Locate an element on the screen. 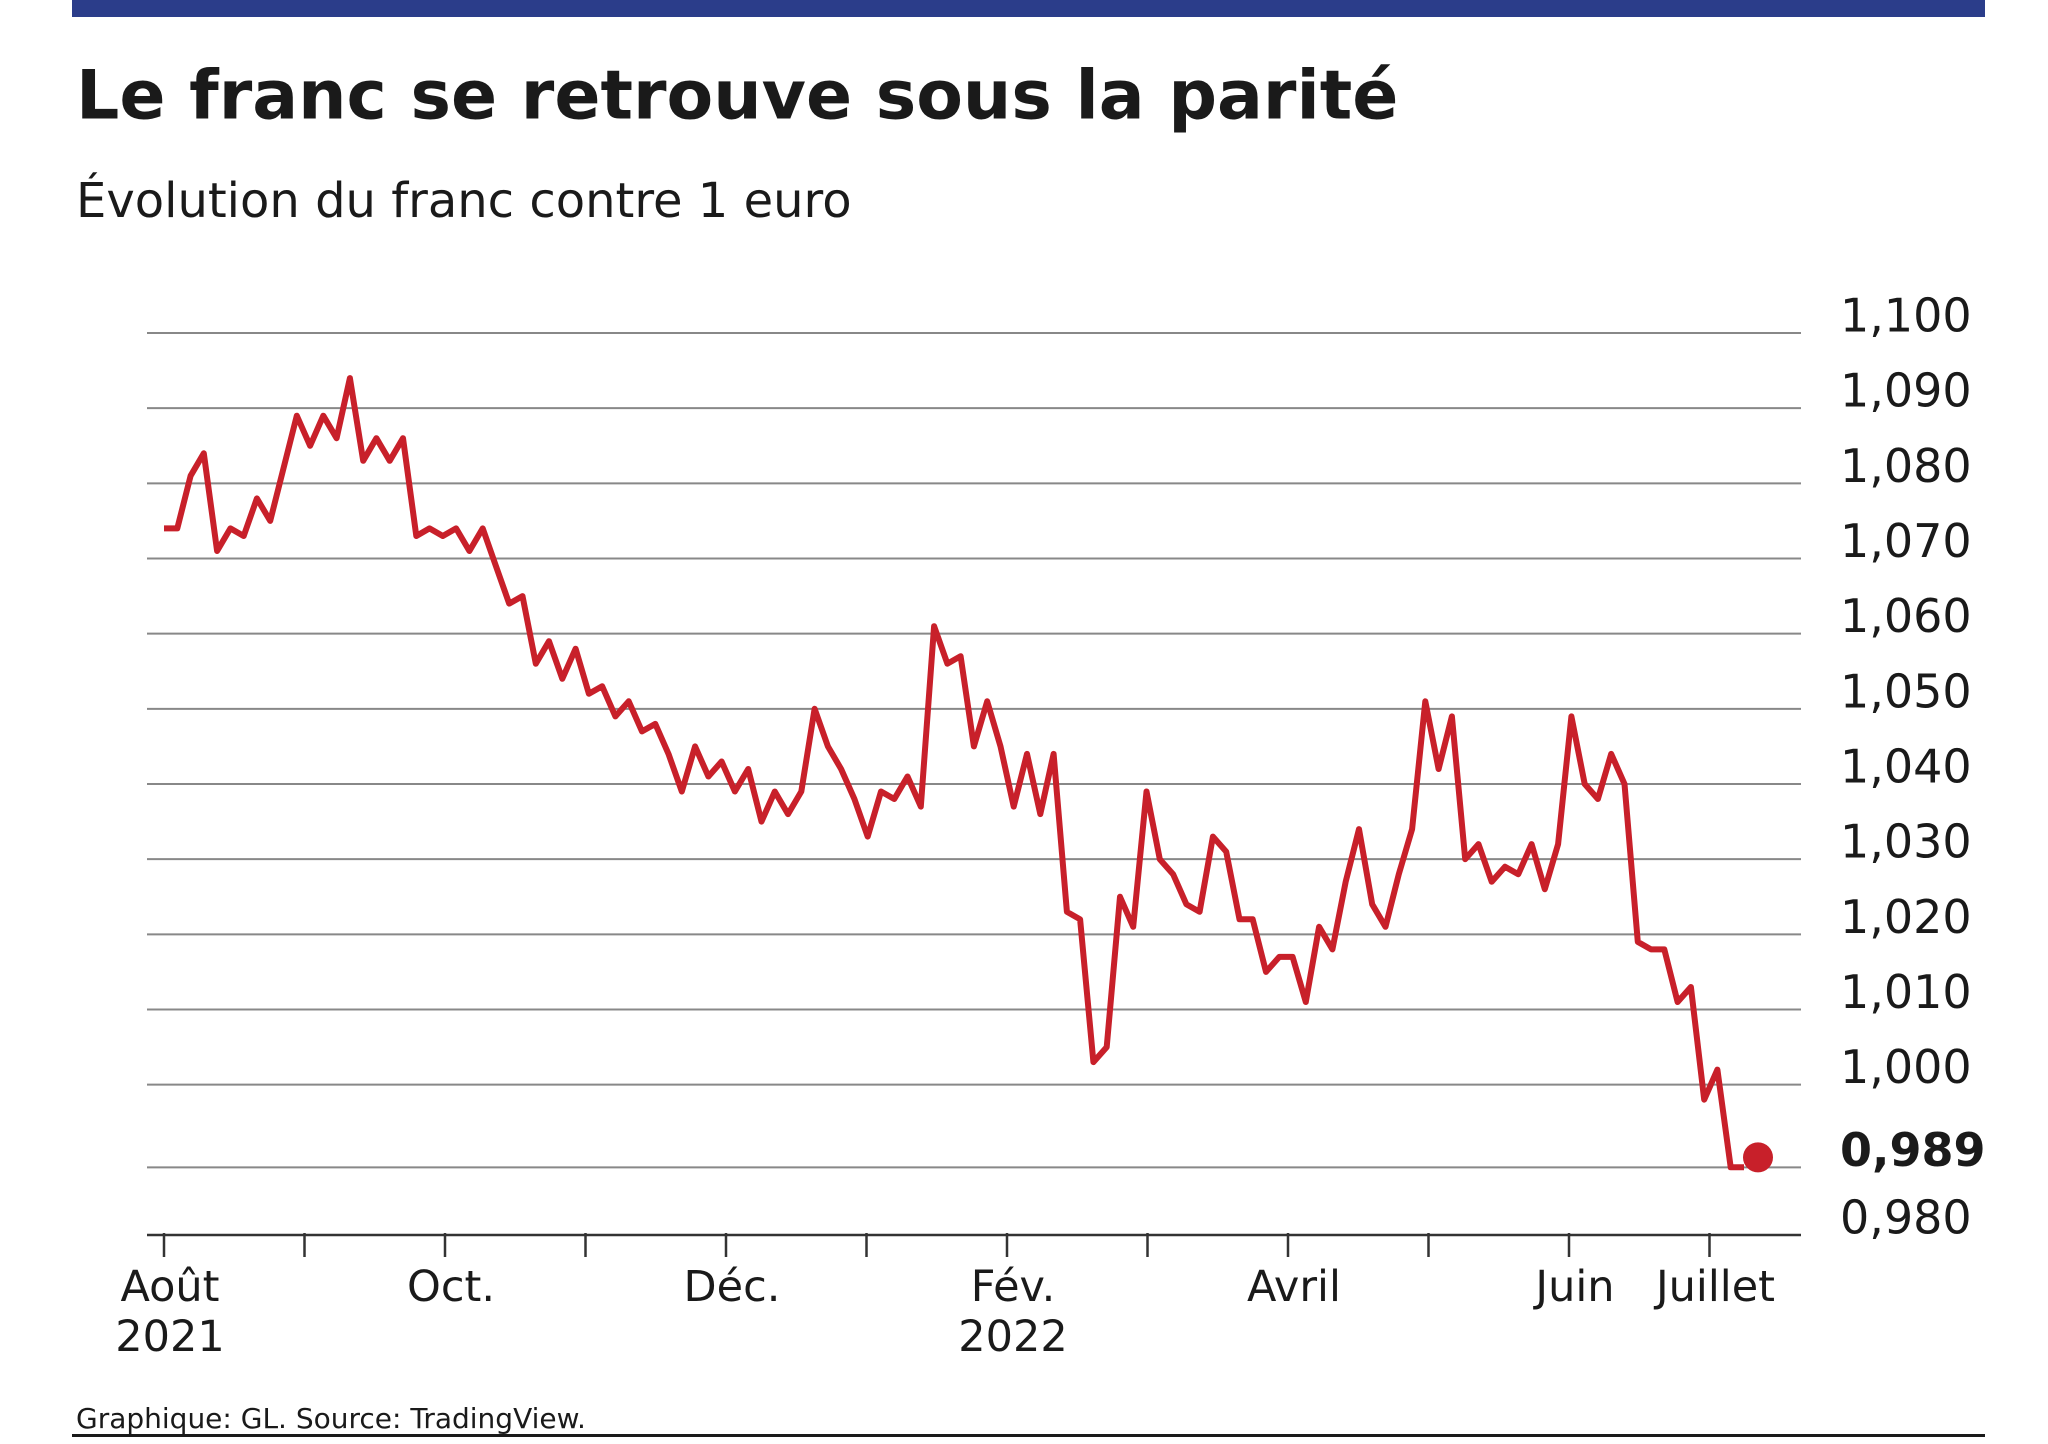 Image resolution: width=2048 pixels, height=1444 pixels. last-point is located at coordinates (1758, 1157).